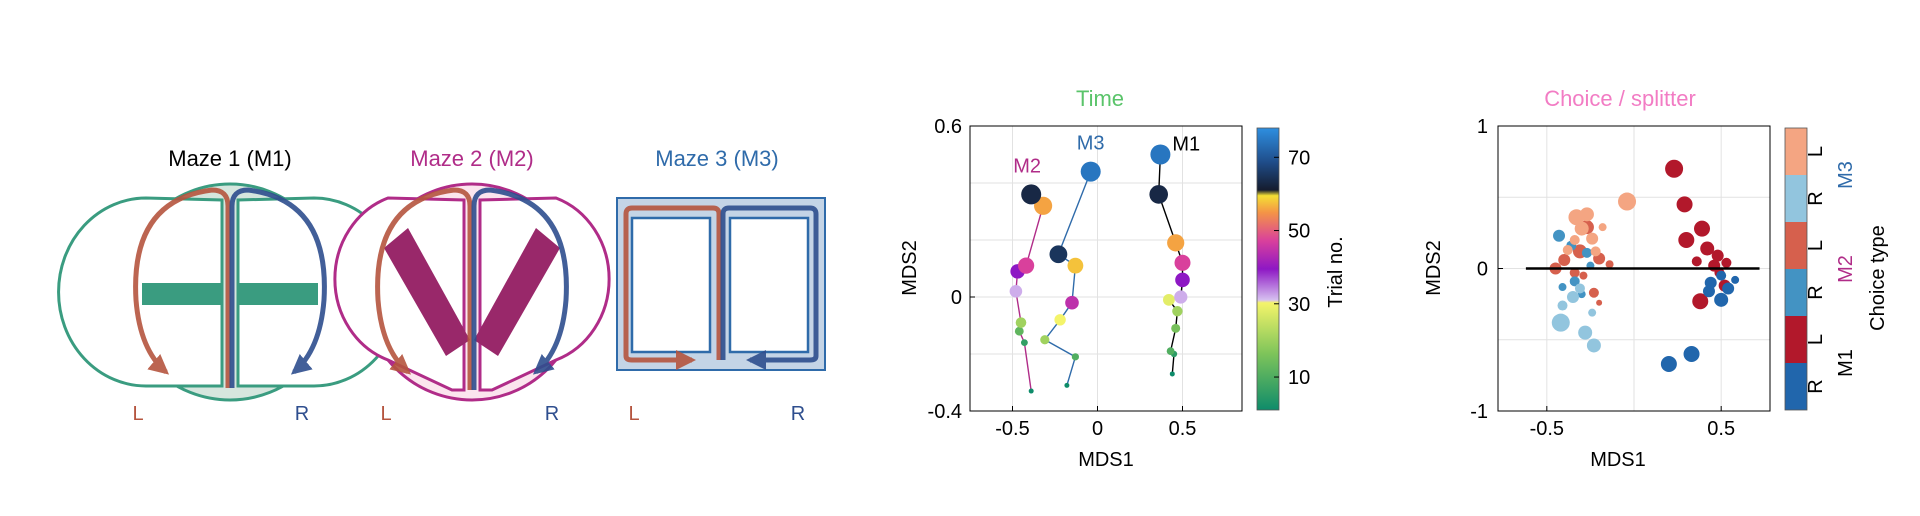  Describe the element at coordinates (1846, 269) in the screenshot. I see `choice-group-label: M2` at that location.